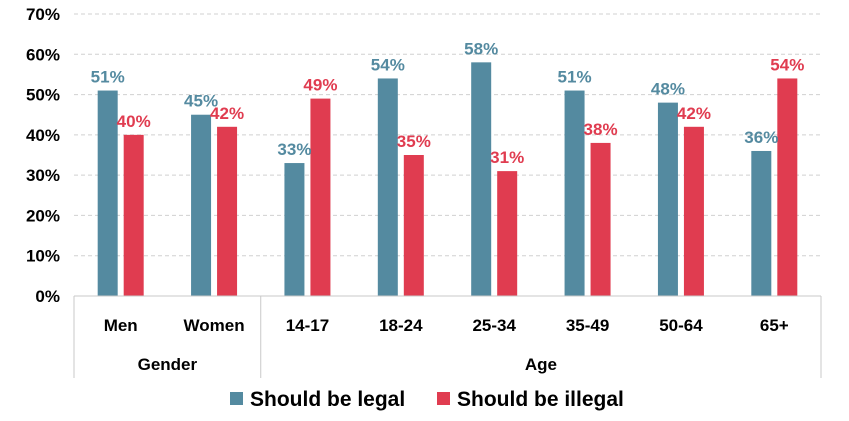 Image resolution: width=849 pixels, height=421 pixels. What do you see at coordinates (43, 54) in the screenshot?
I see `y-tick-label: 60%` at bounding box center [43, 54].